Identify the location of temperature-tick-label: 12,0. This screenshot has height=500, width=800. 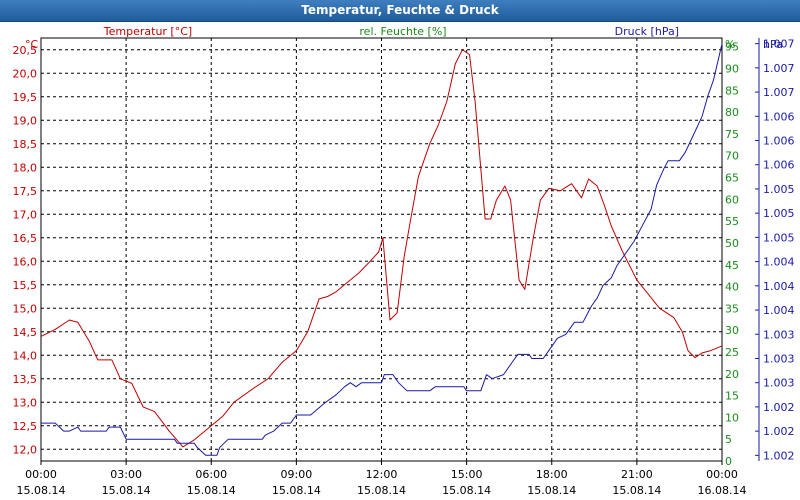
(25, 449).